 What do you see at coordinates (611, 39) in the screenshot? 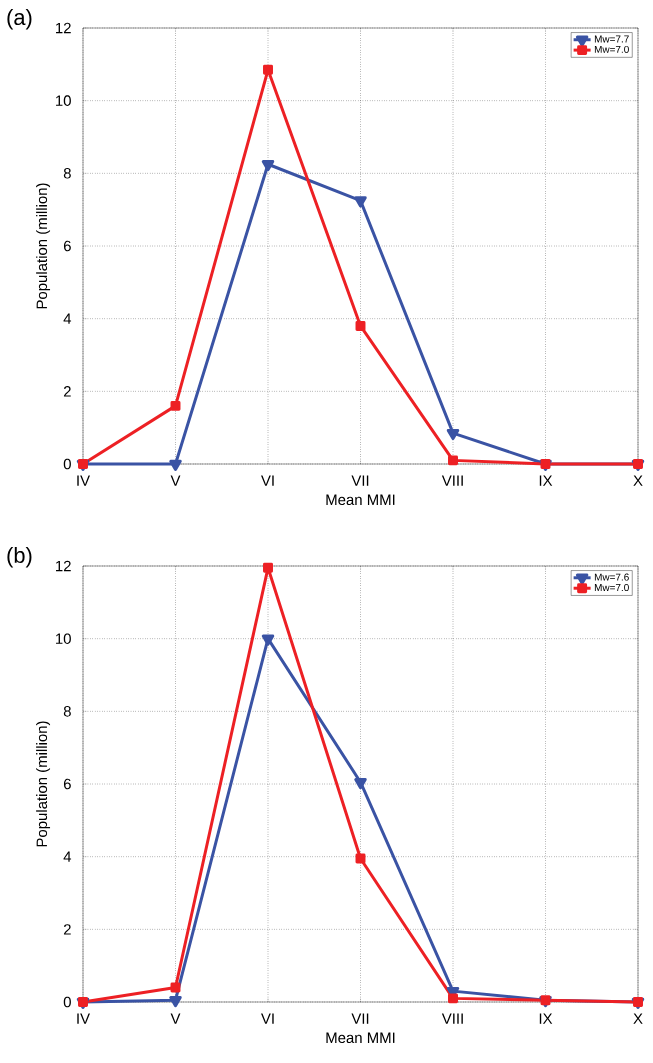
I see `legend-label: Mw=7.7` at bounding box center [611, 39].